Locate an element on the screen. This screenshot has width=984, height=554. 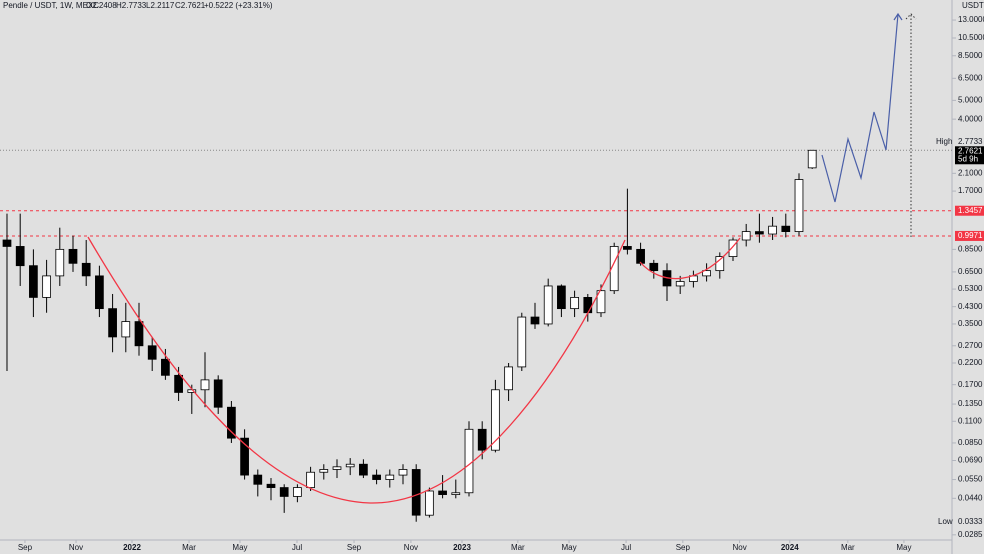
y-tick-label: 2.1000 is located at coordinates (970, 172).